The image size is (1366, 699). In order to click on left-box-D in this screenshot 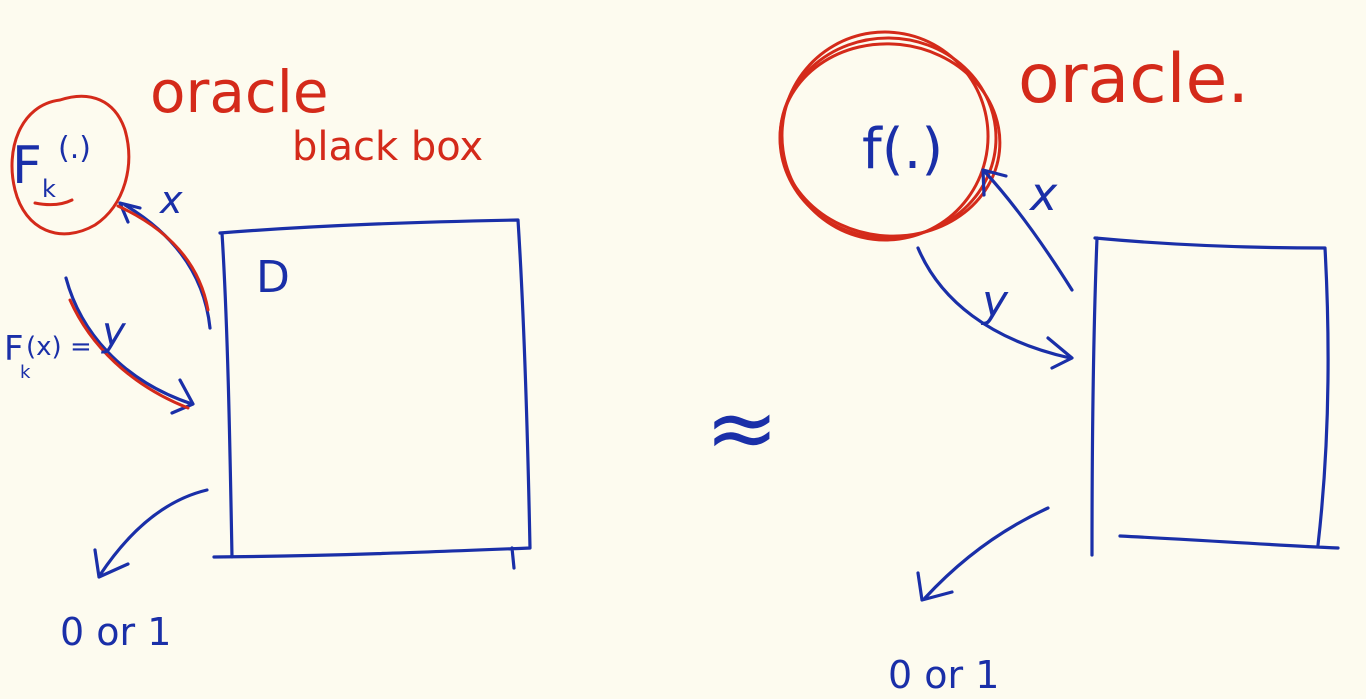, I will do `click(372, 394)`.